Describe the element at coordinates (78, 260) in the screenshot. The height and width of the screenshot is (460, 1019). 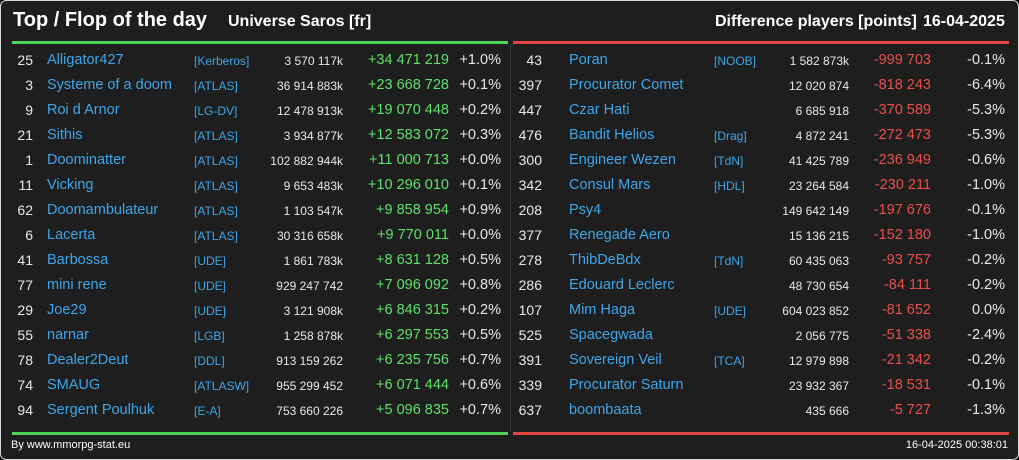
I see `player-name-link: Barbossa` at that location.